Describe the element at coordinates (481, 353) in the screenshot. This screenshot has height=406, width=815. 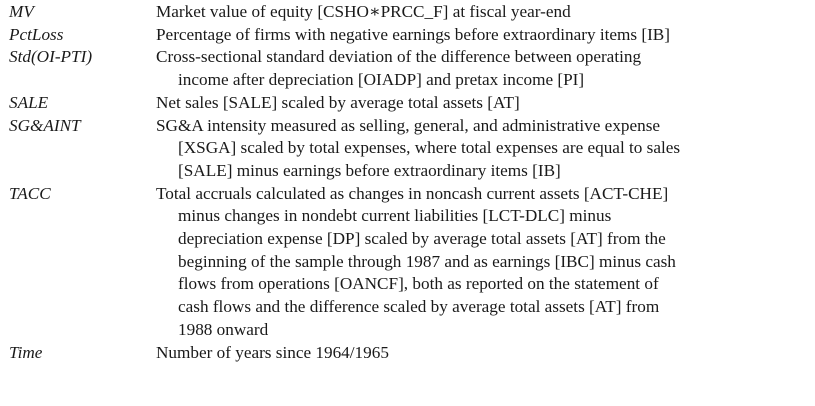
I see `variable-definition: Number of years since 1964/1965` at that location.